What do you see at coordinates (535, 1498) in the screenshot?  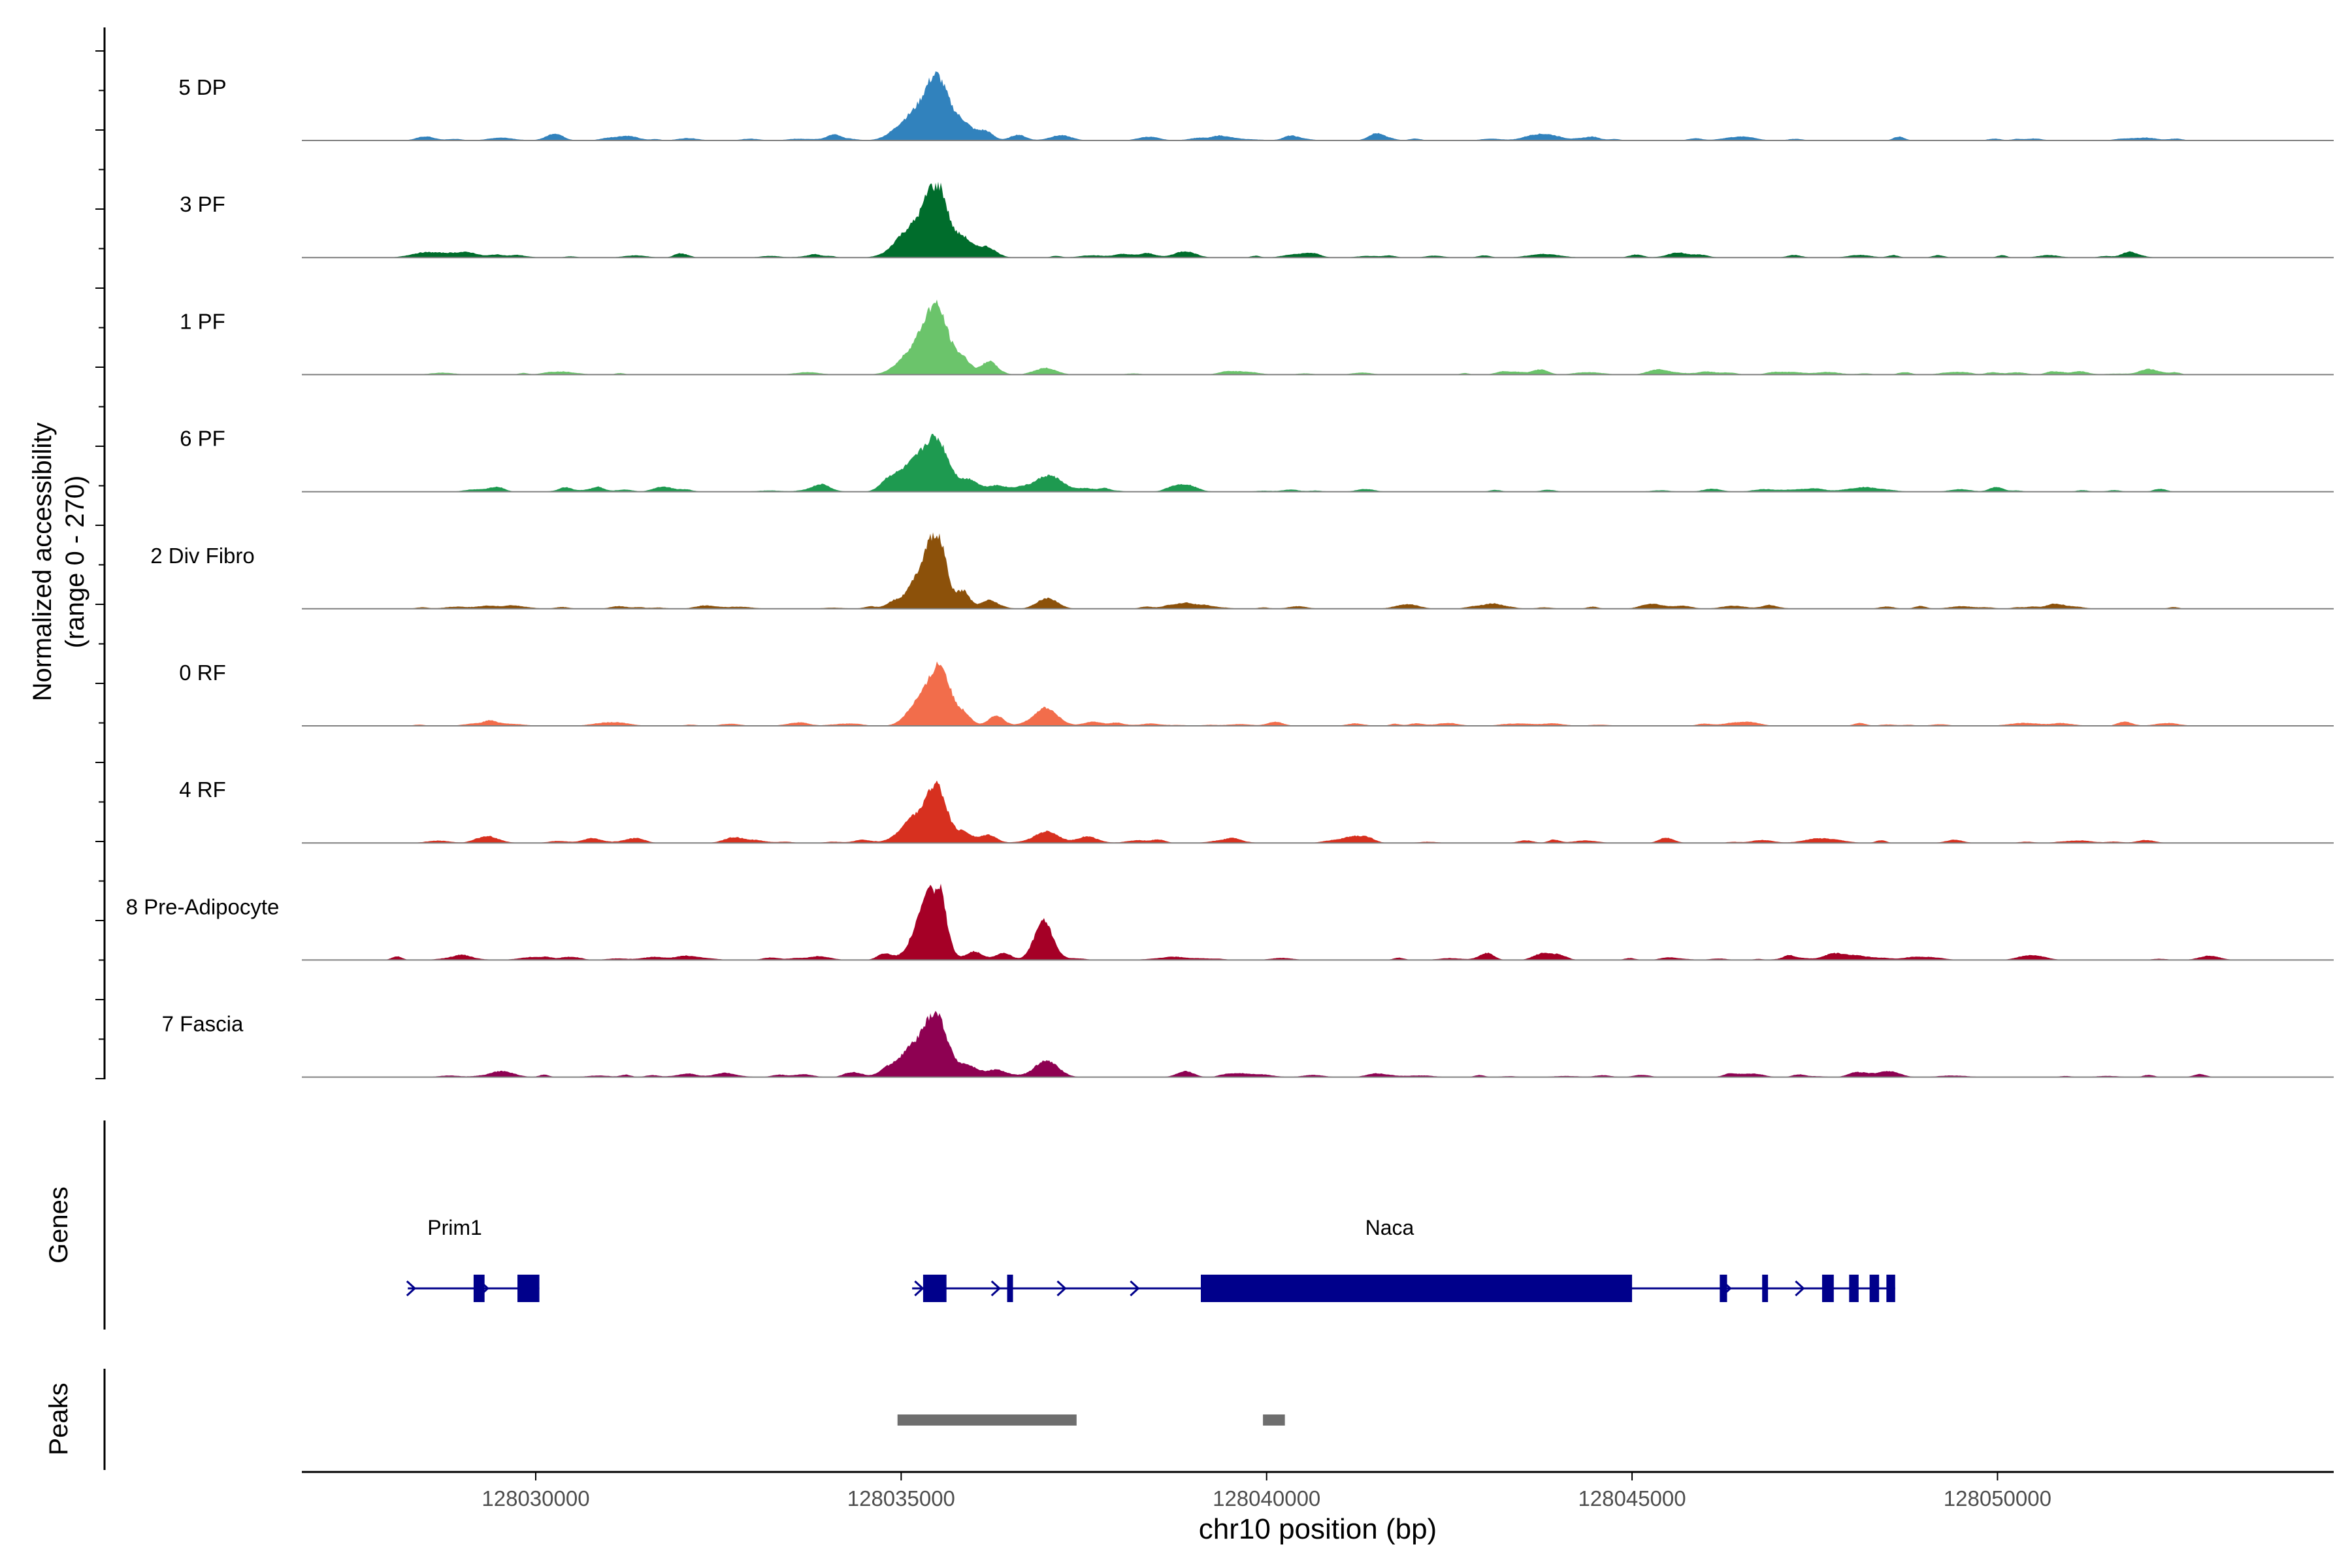 I see `x-tick-label: 128030000` at bounding box center [535, 1498].